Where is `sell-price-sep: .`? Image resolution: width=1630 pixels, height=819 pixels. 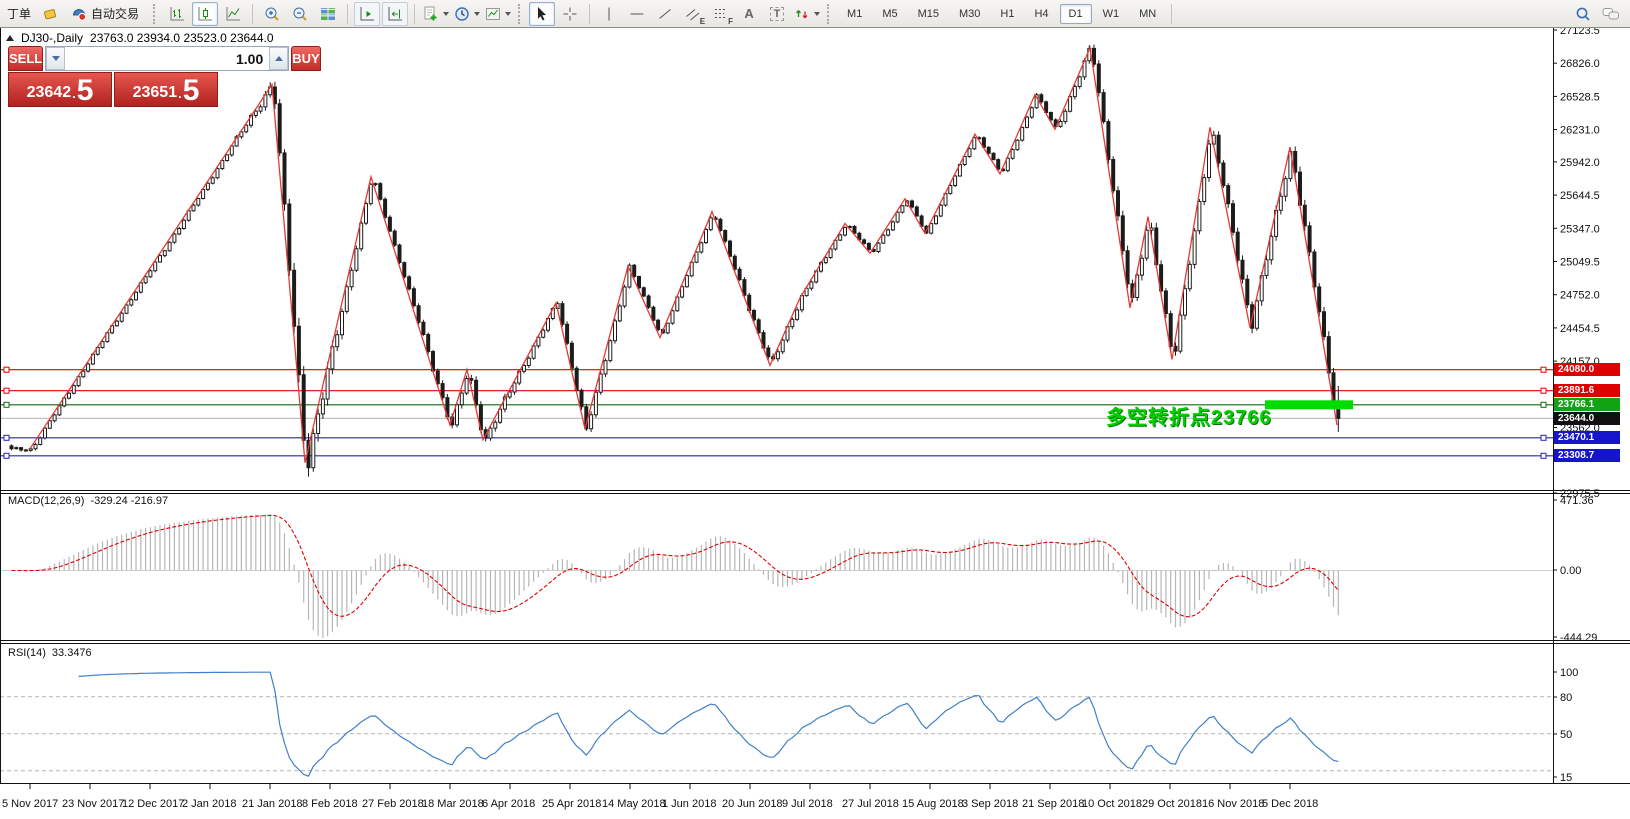 sell-price-sep: . is located at coordinates (74, 93).